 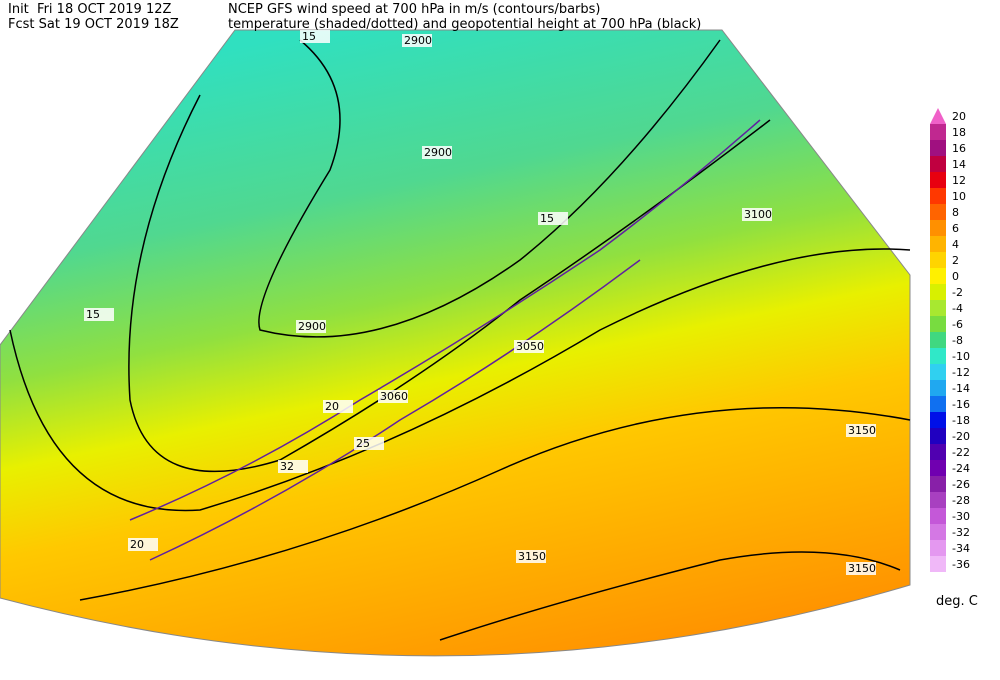 I want to click on colorbar-label: -16, so click(x=961, y=404).